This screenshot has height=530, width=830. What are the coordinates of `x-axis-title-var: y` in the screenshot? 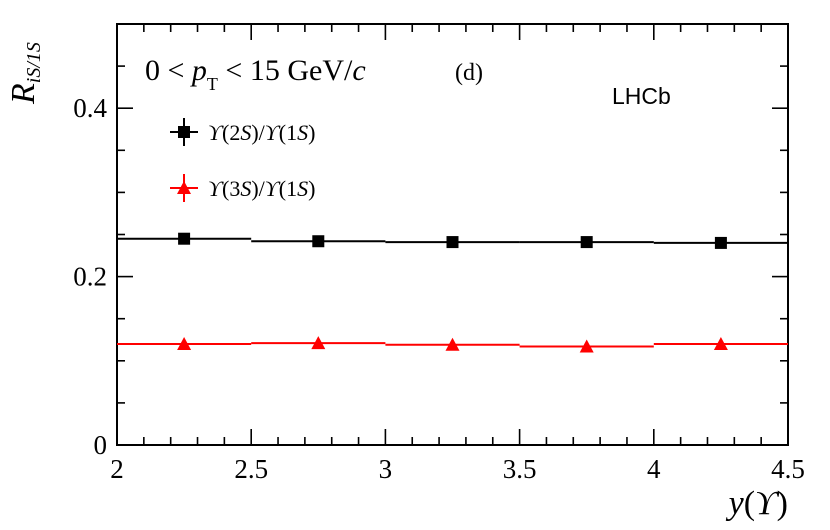 It's located at (735, 503).